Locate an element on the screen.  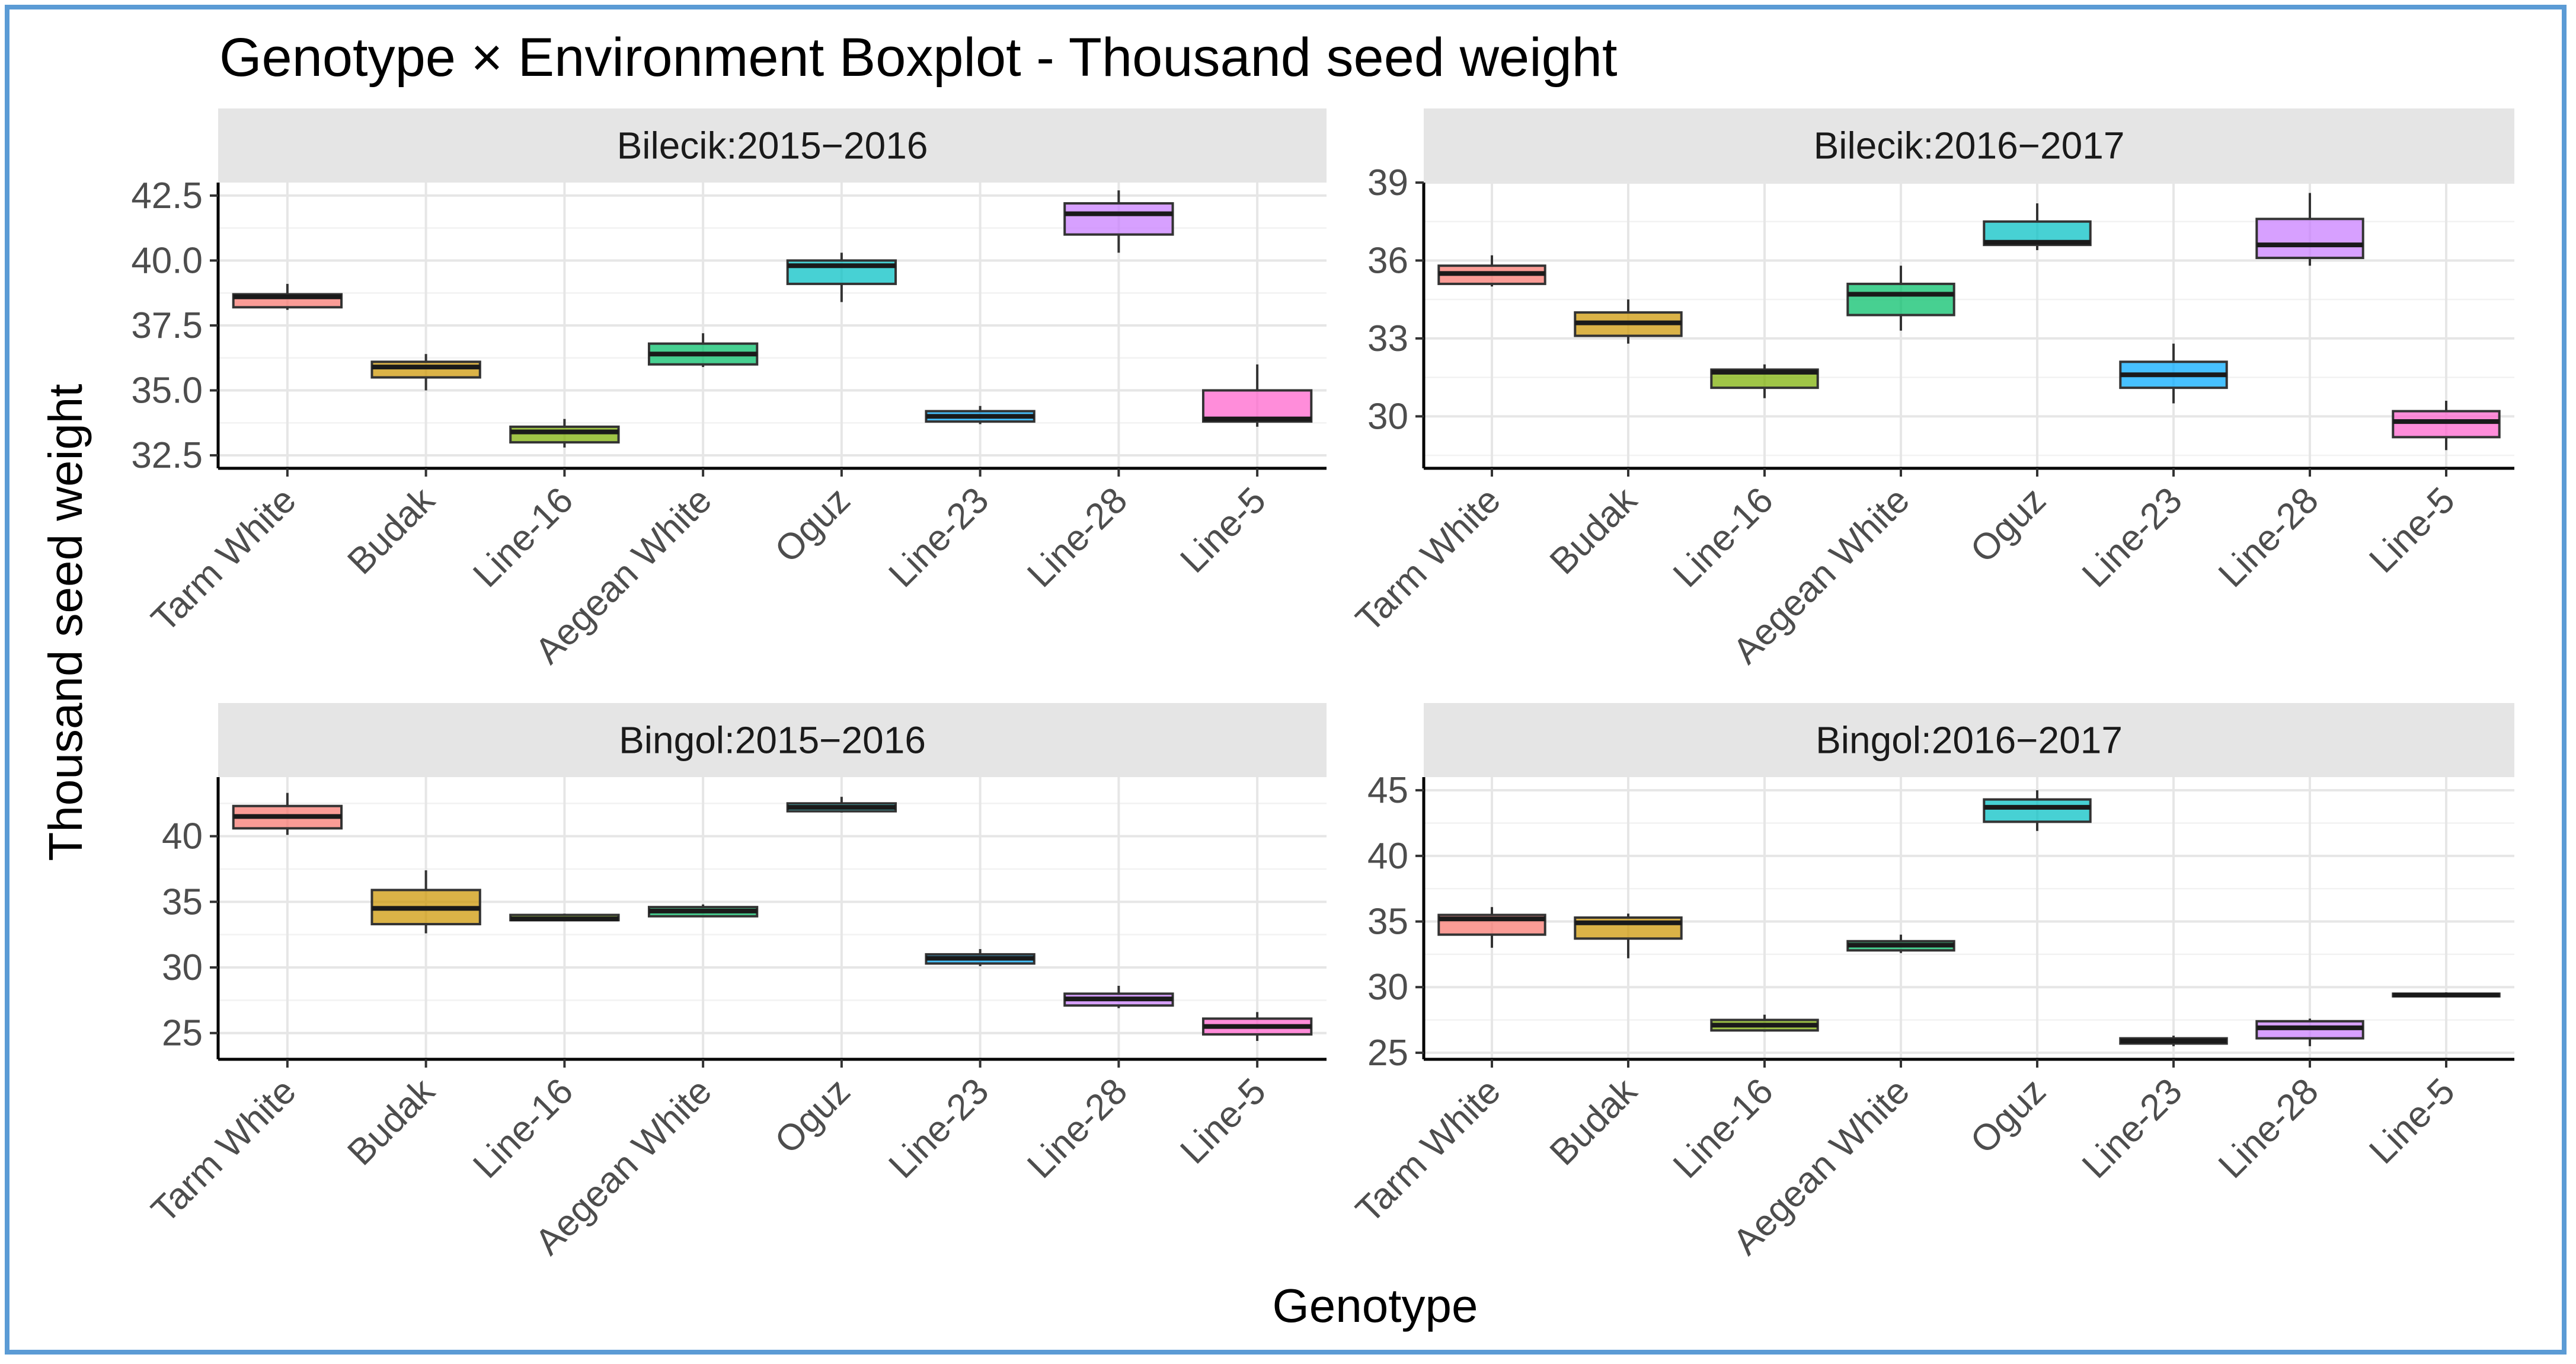
y-tick-label: 36 is located at coordinates (1387, 260).